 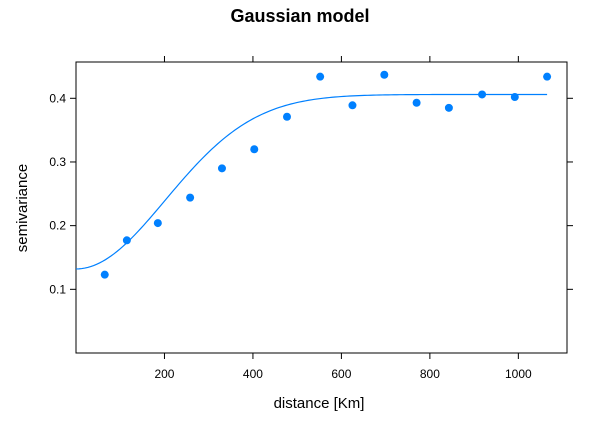 What do you see at coordinates (164, 374) in the screenshot?
I see `x-tick-label: 200` at bounding box center [164, 374].